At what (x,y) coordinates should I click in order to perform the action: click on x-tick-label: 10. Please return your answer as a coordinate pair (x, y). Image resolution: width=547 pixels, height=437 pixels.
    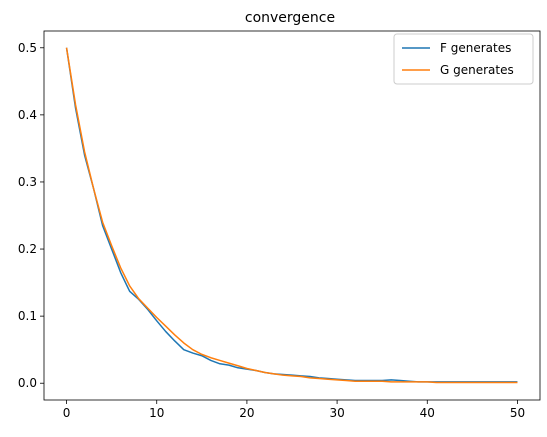
    Looking at the image, I should click on (156, 413).